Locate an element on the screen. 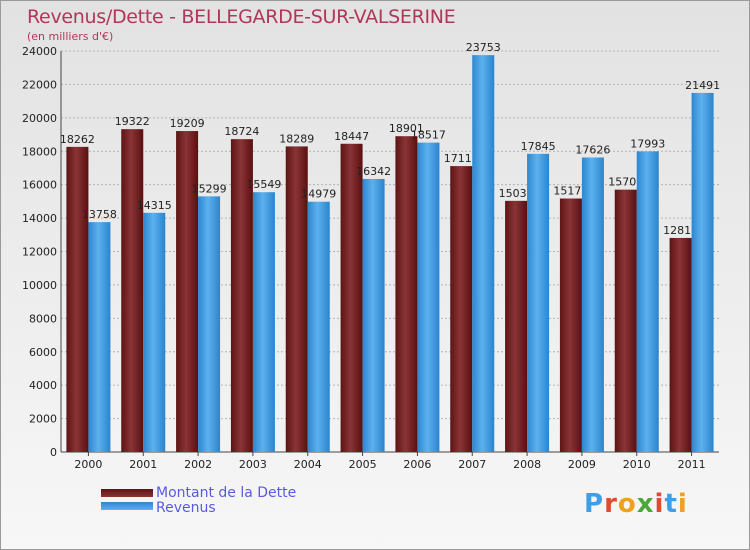 The width and height of the screenshot is (750, 550). y-tick-label: 16000 is located at coordinates (39, 185).